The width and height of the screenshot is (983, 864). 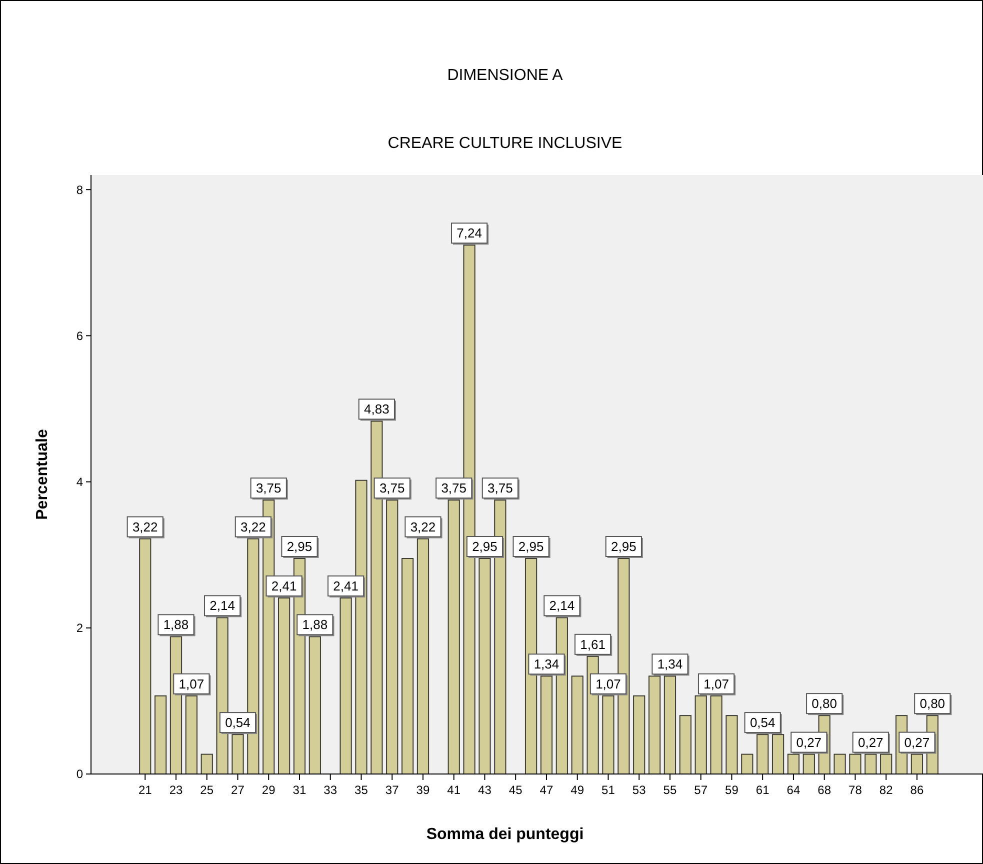 I want to click on x-tick-label: 57, so click(x=701, y=790).